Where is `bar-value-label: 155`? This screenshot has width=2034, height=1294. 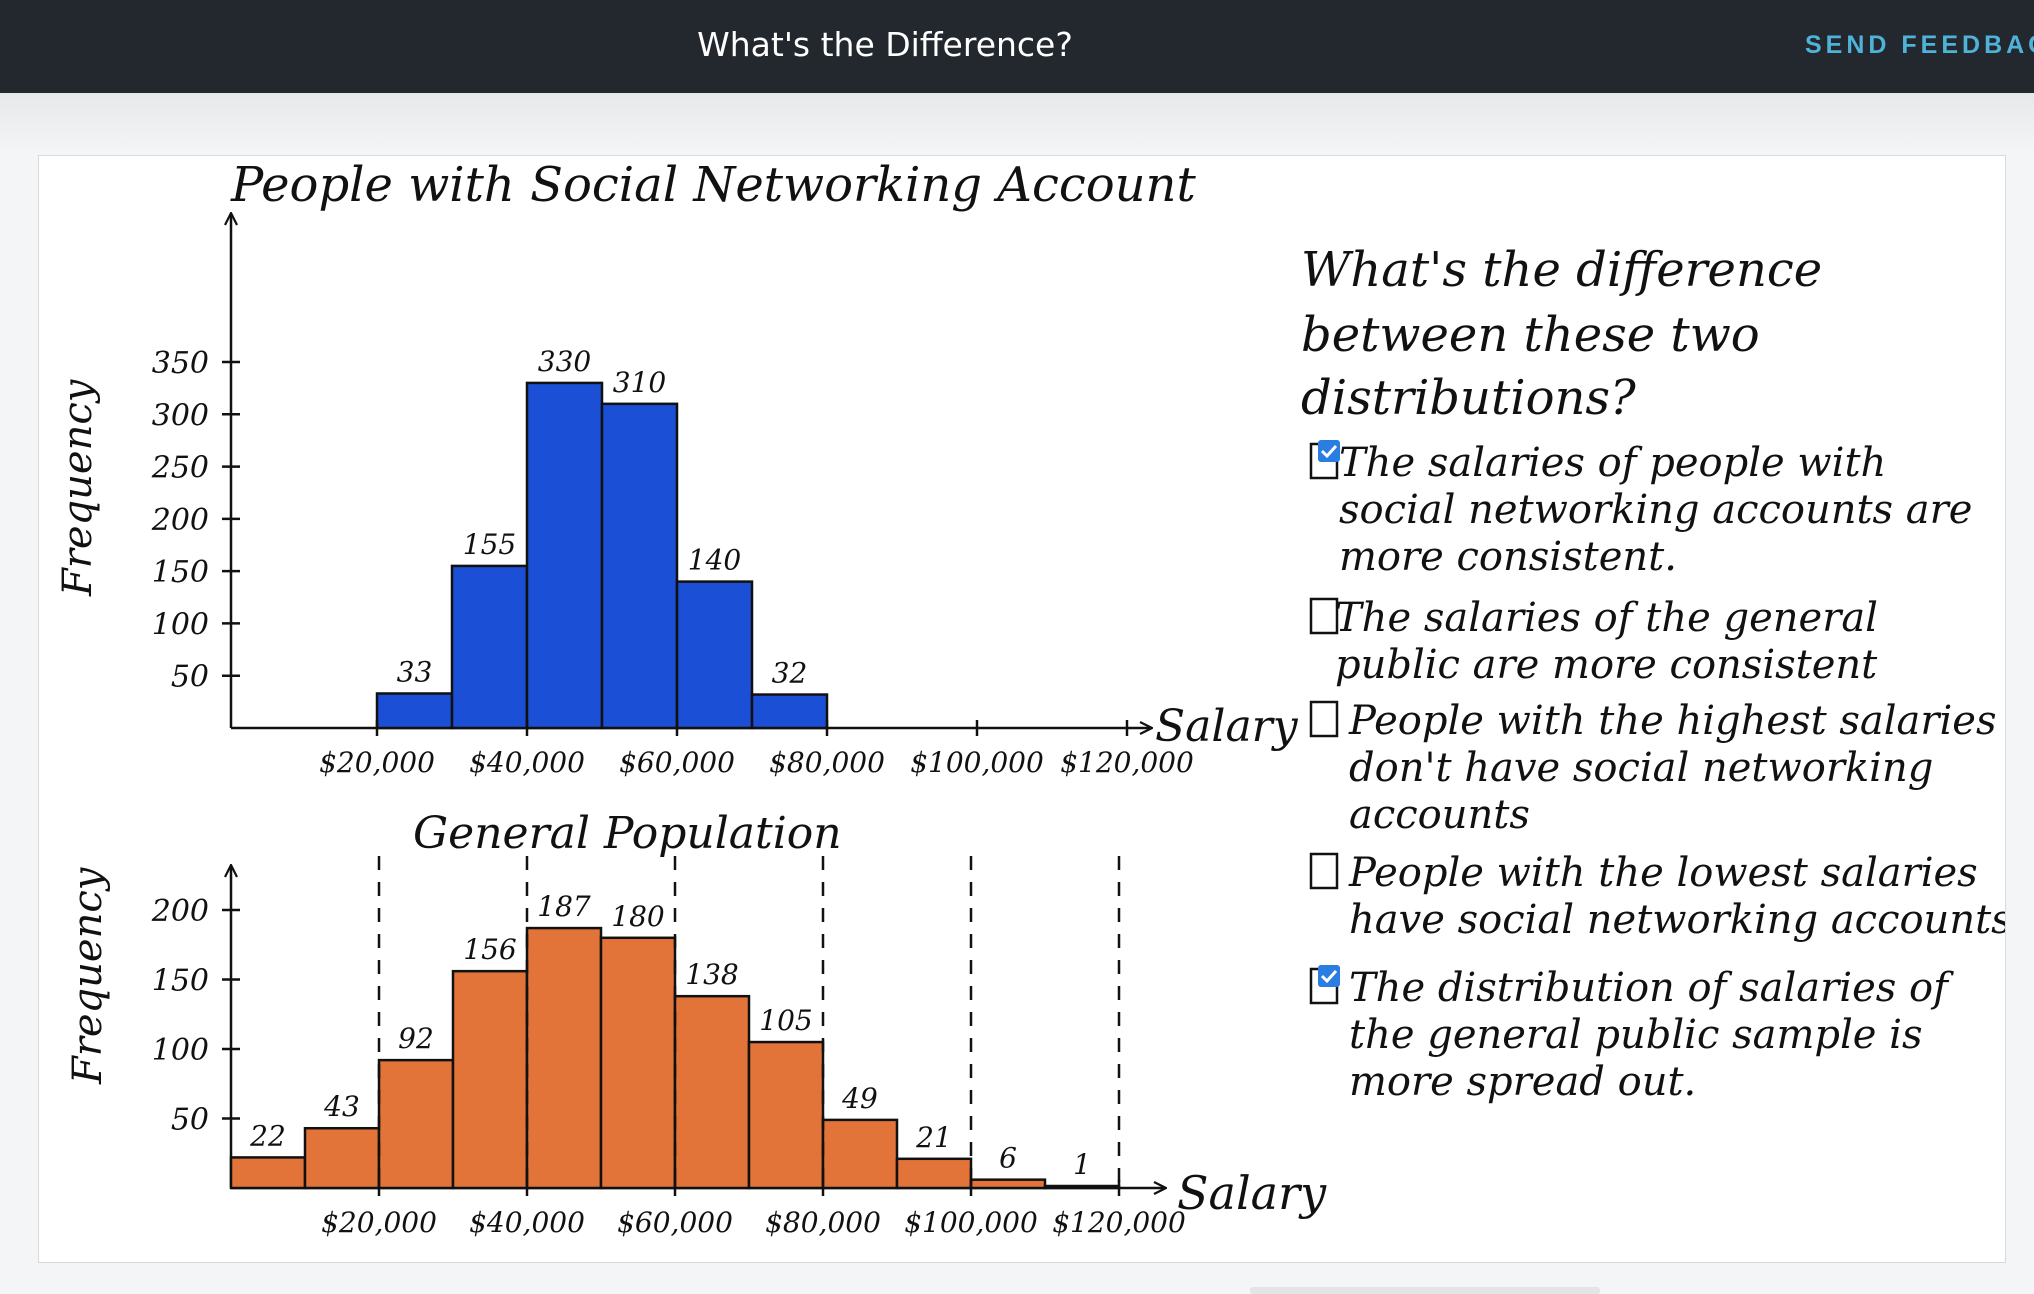
bar-value-label: 155 is located at coordinates (489, 544).